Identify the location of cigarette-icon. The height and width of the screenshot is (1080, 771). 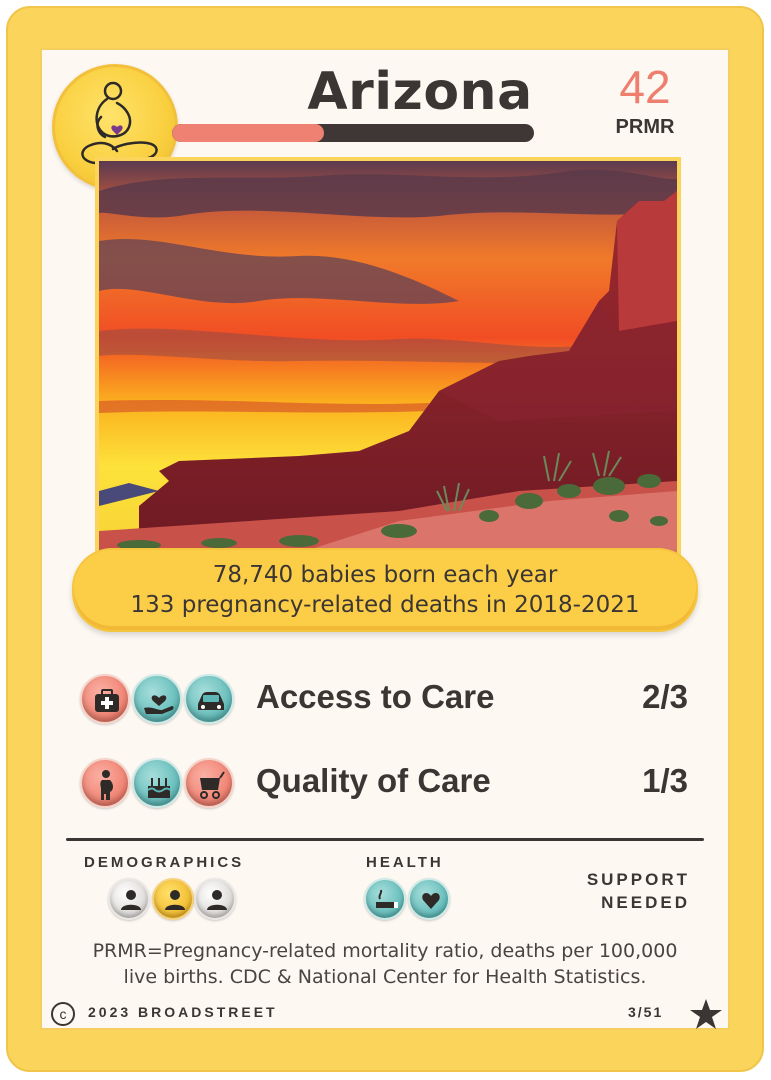
(385, 899).